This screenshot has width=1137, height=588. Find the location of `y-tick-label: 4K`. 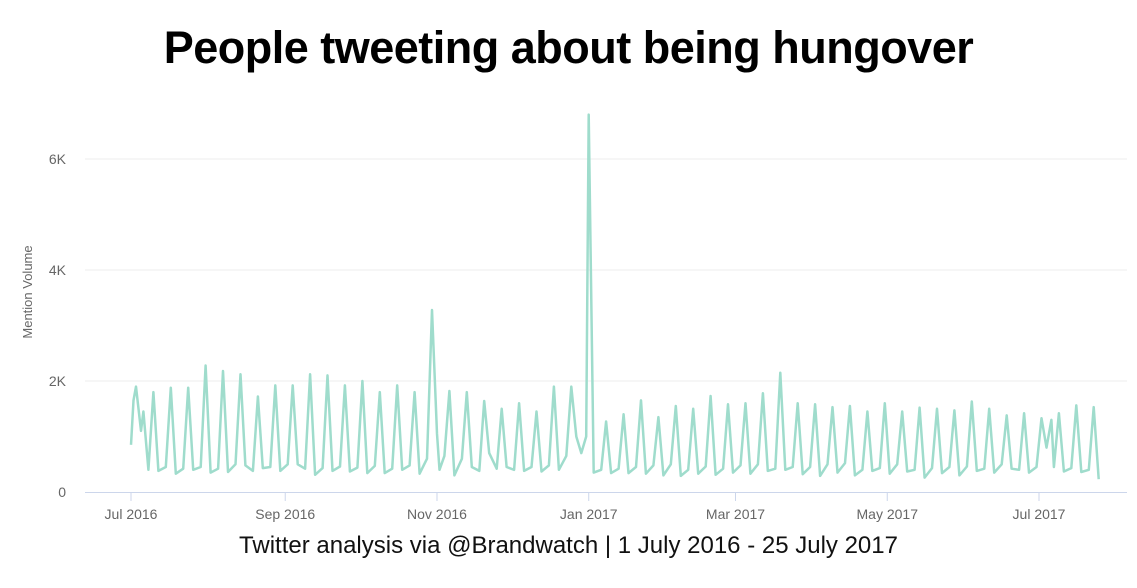

y-tick-label: 4K is located at coordinates (58, 270).